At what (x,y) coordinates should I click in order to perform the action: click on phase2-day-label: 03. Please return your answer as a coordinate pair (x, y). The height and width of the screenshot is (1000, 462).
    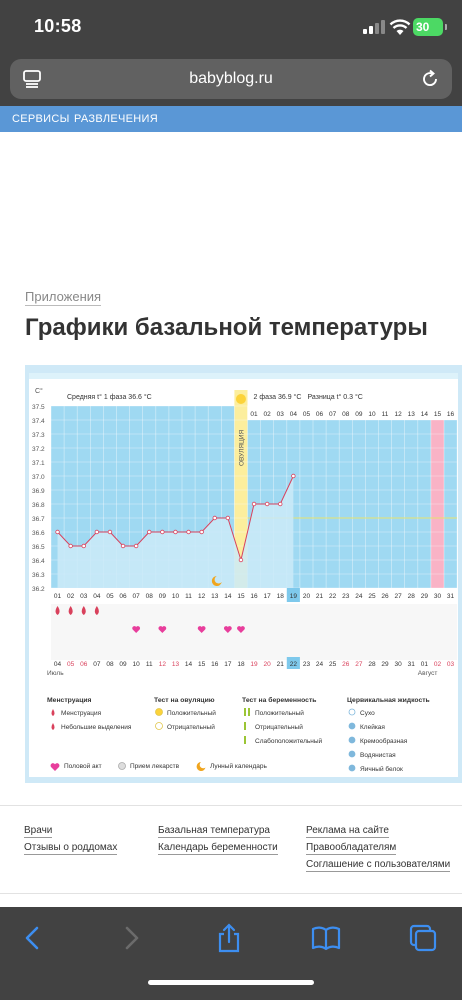
    Looking at the image, I should click on (281, 414).